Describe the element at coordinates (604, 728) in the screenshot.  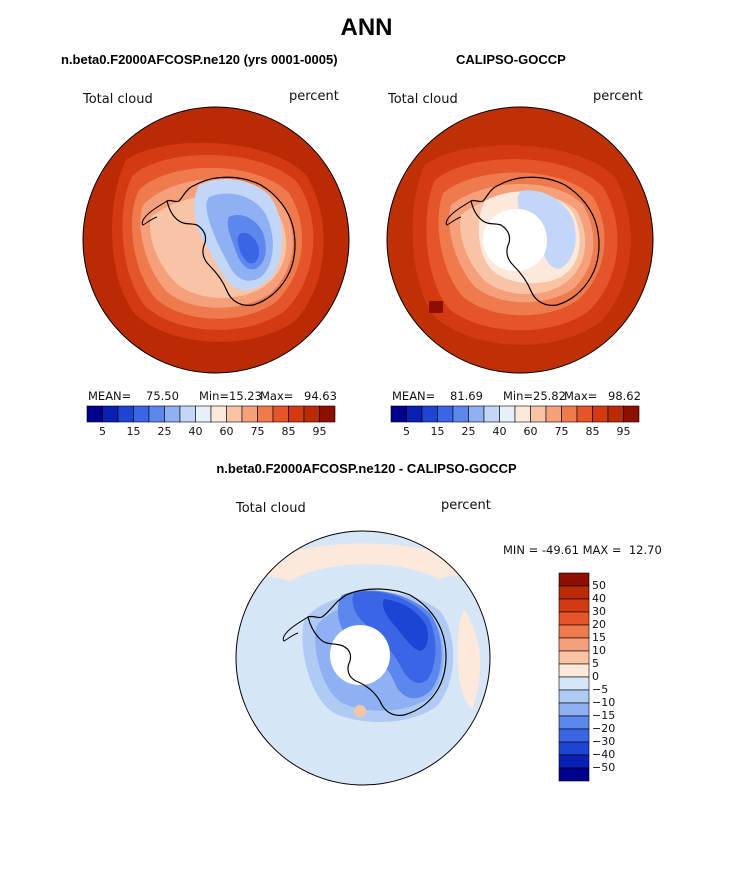
I see `diff-colorbar-tick-label: −20` at that location.